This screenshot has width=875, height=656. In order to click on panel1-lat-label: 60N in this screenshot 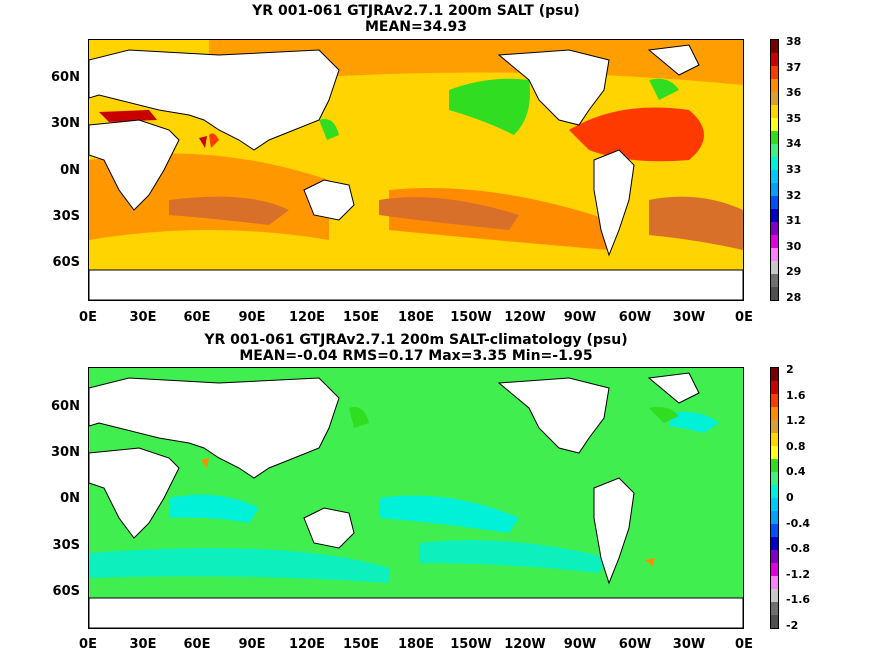, I will do `click(65, 77)`.